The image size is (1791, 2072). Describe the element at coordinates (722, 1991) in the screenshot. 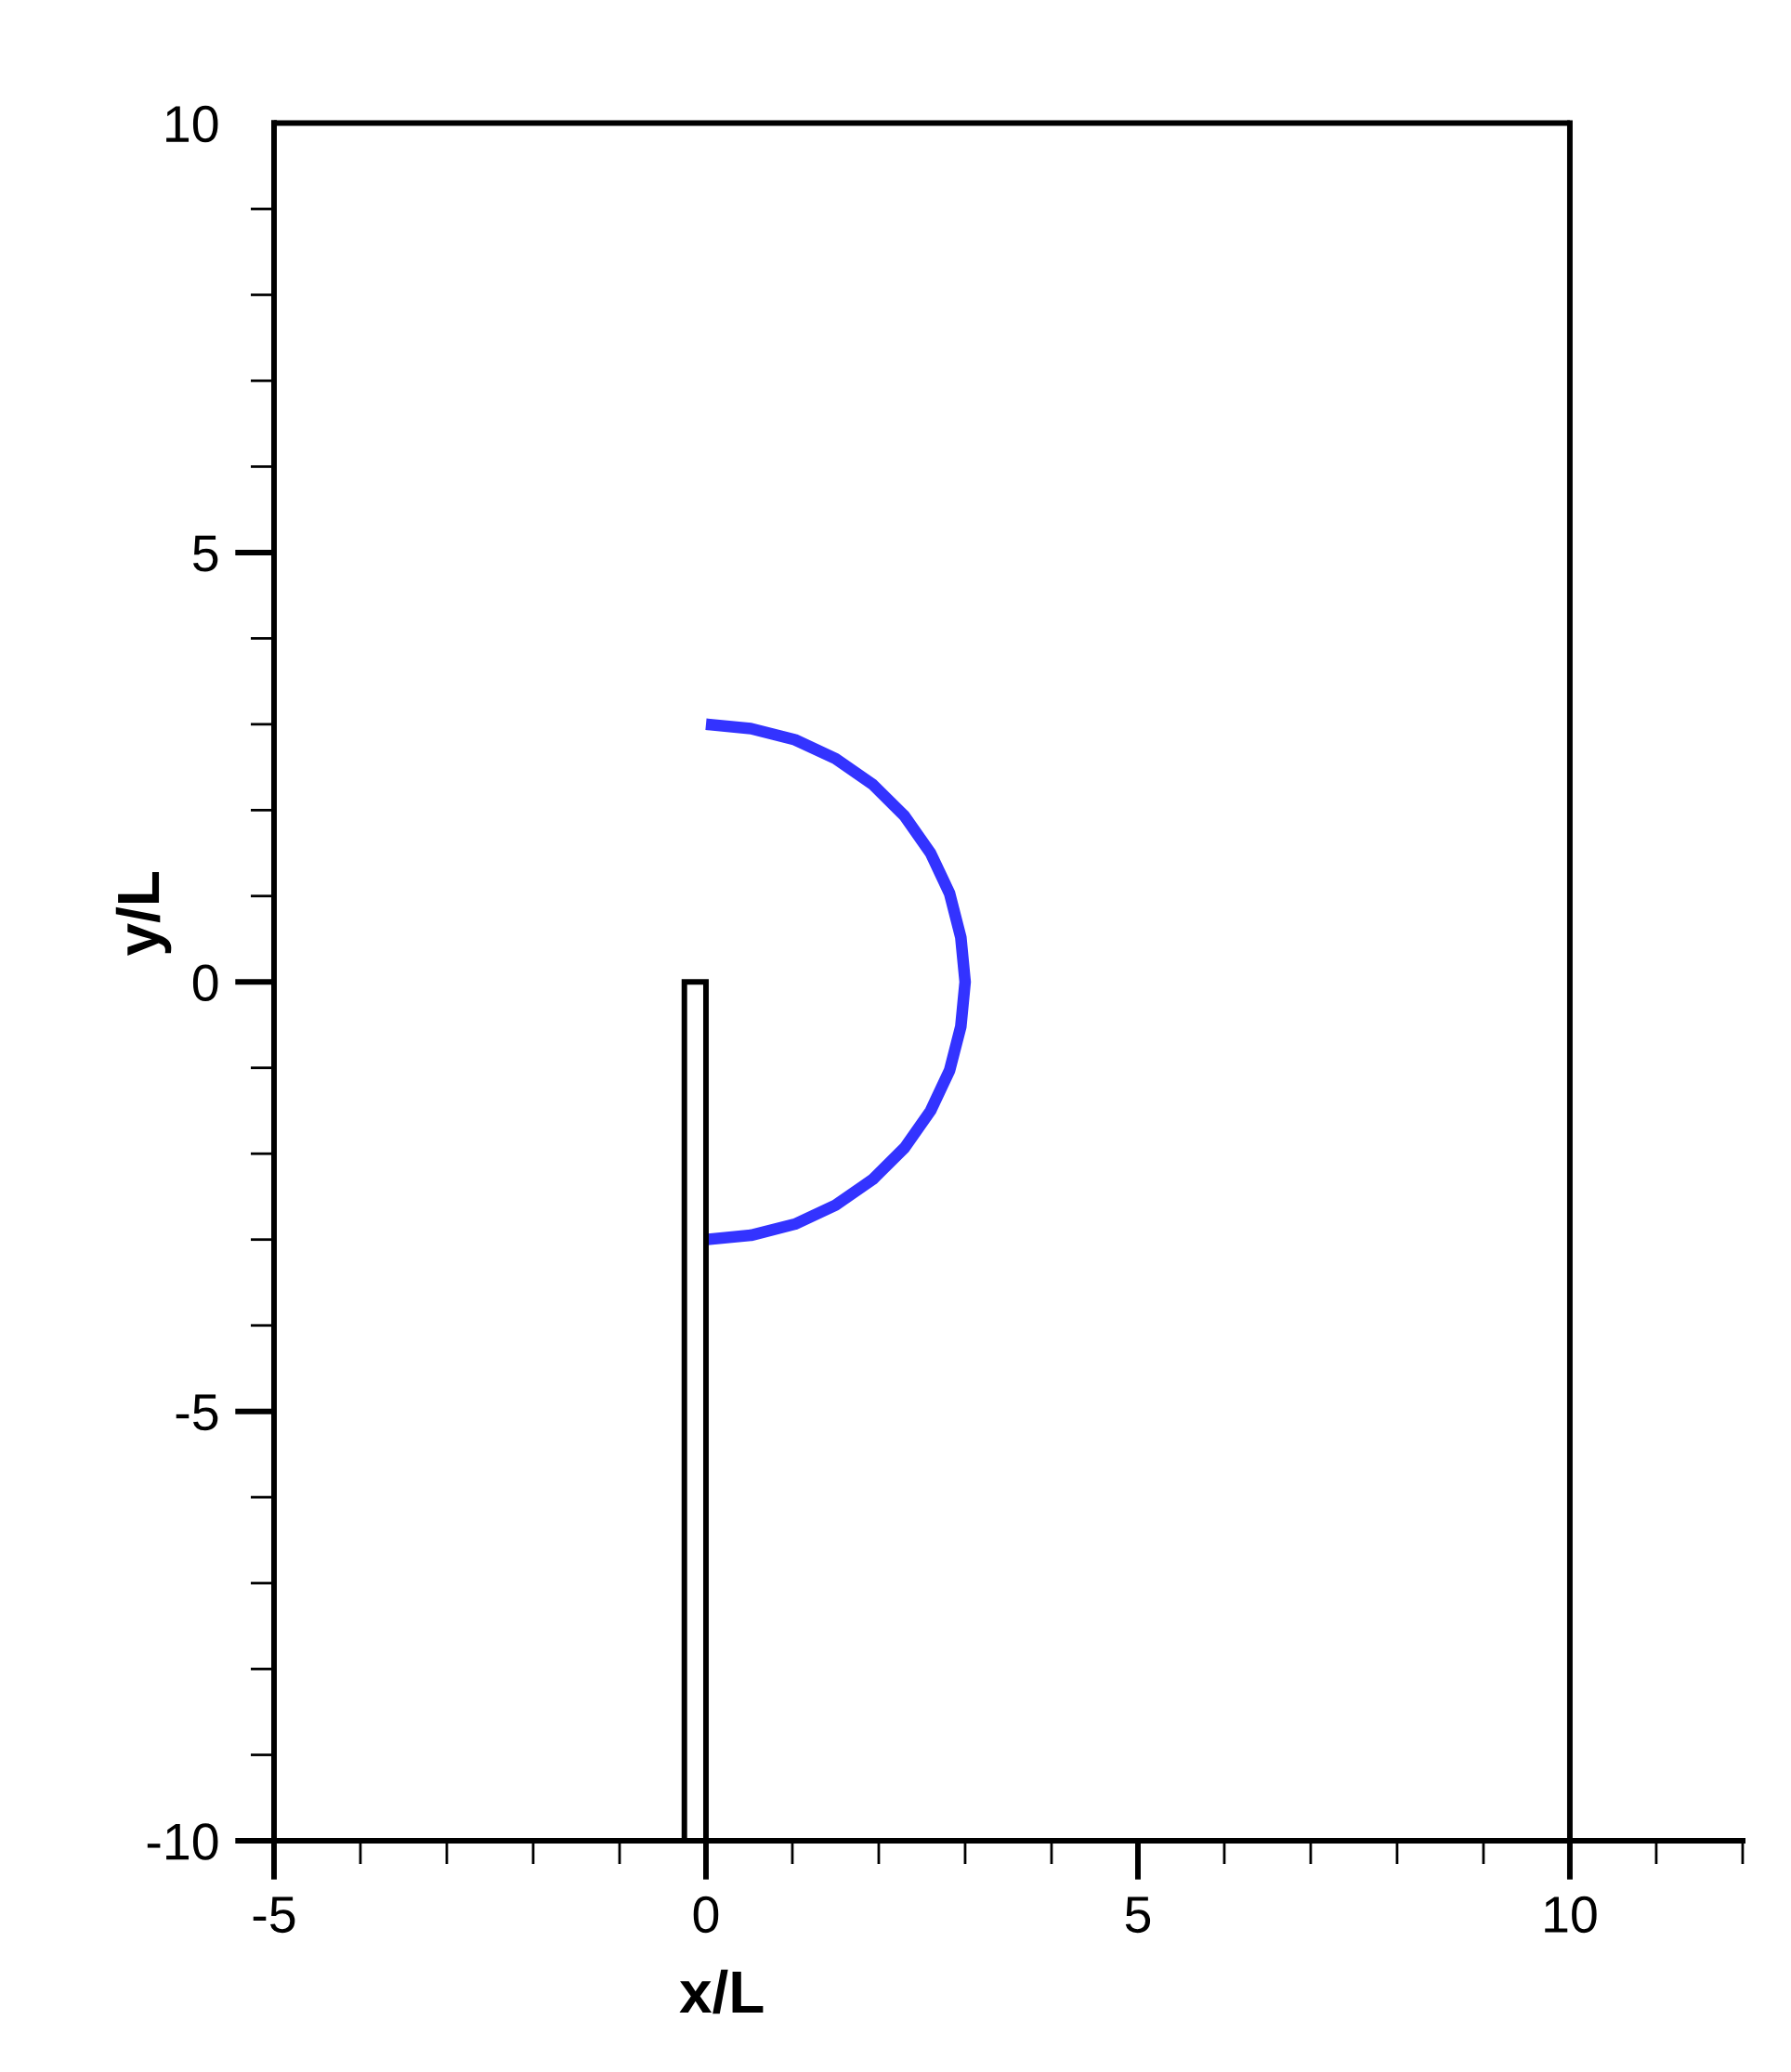

I see `x-axis-title: x/L` at that location.